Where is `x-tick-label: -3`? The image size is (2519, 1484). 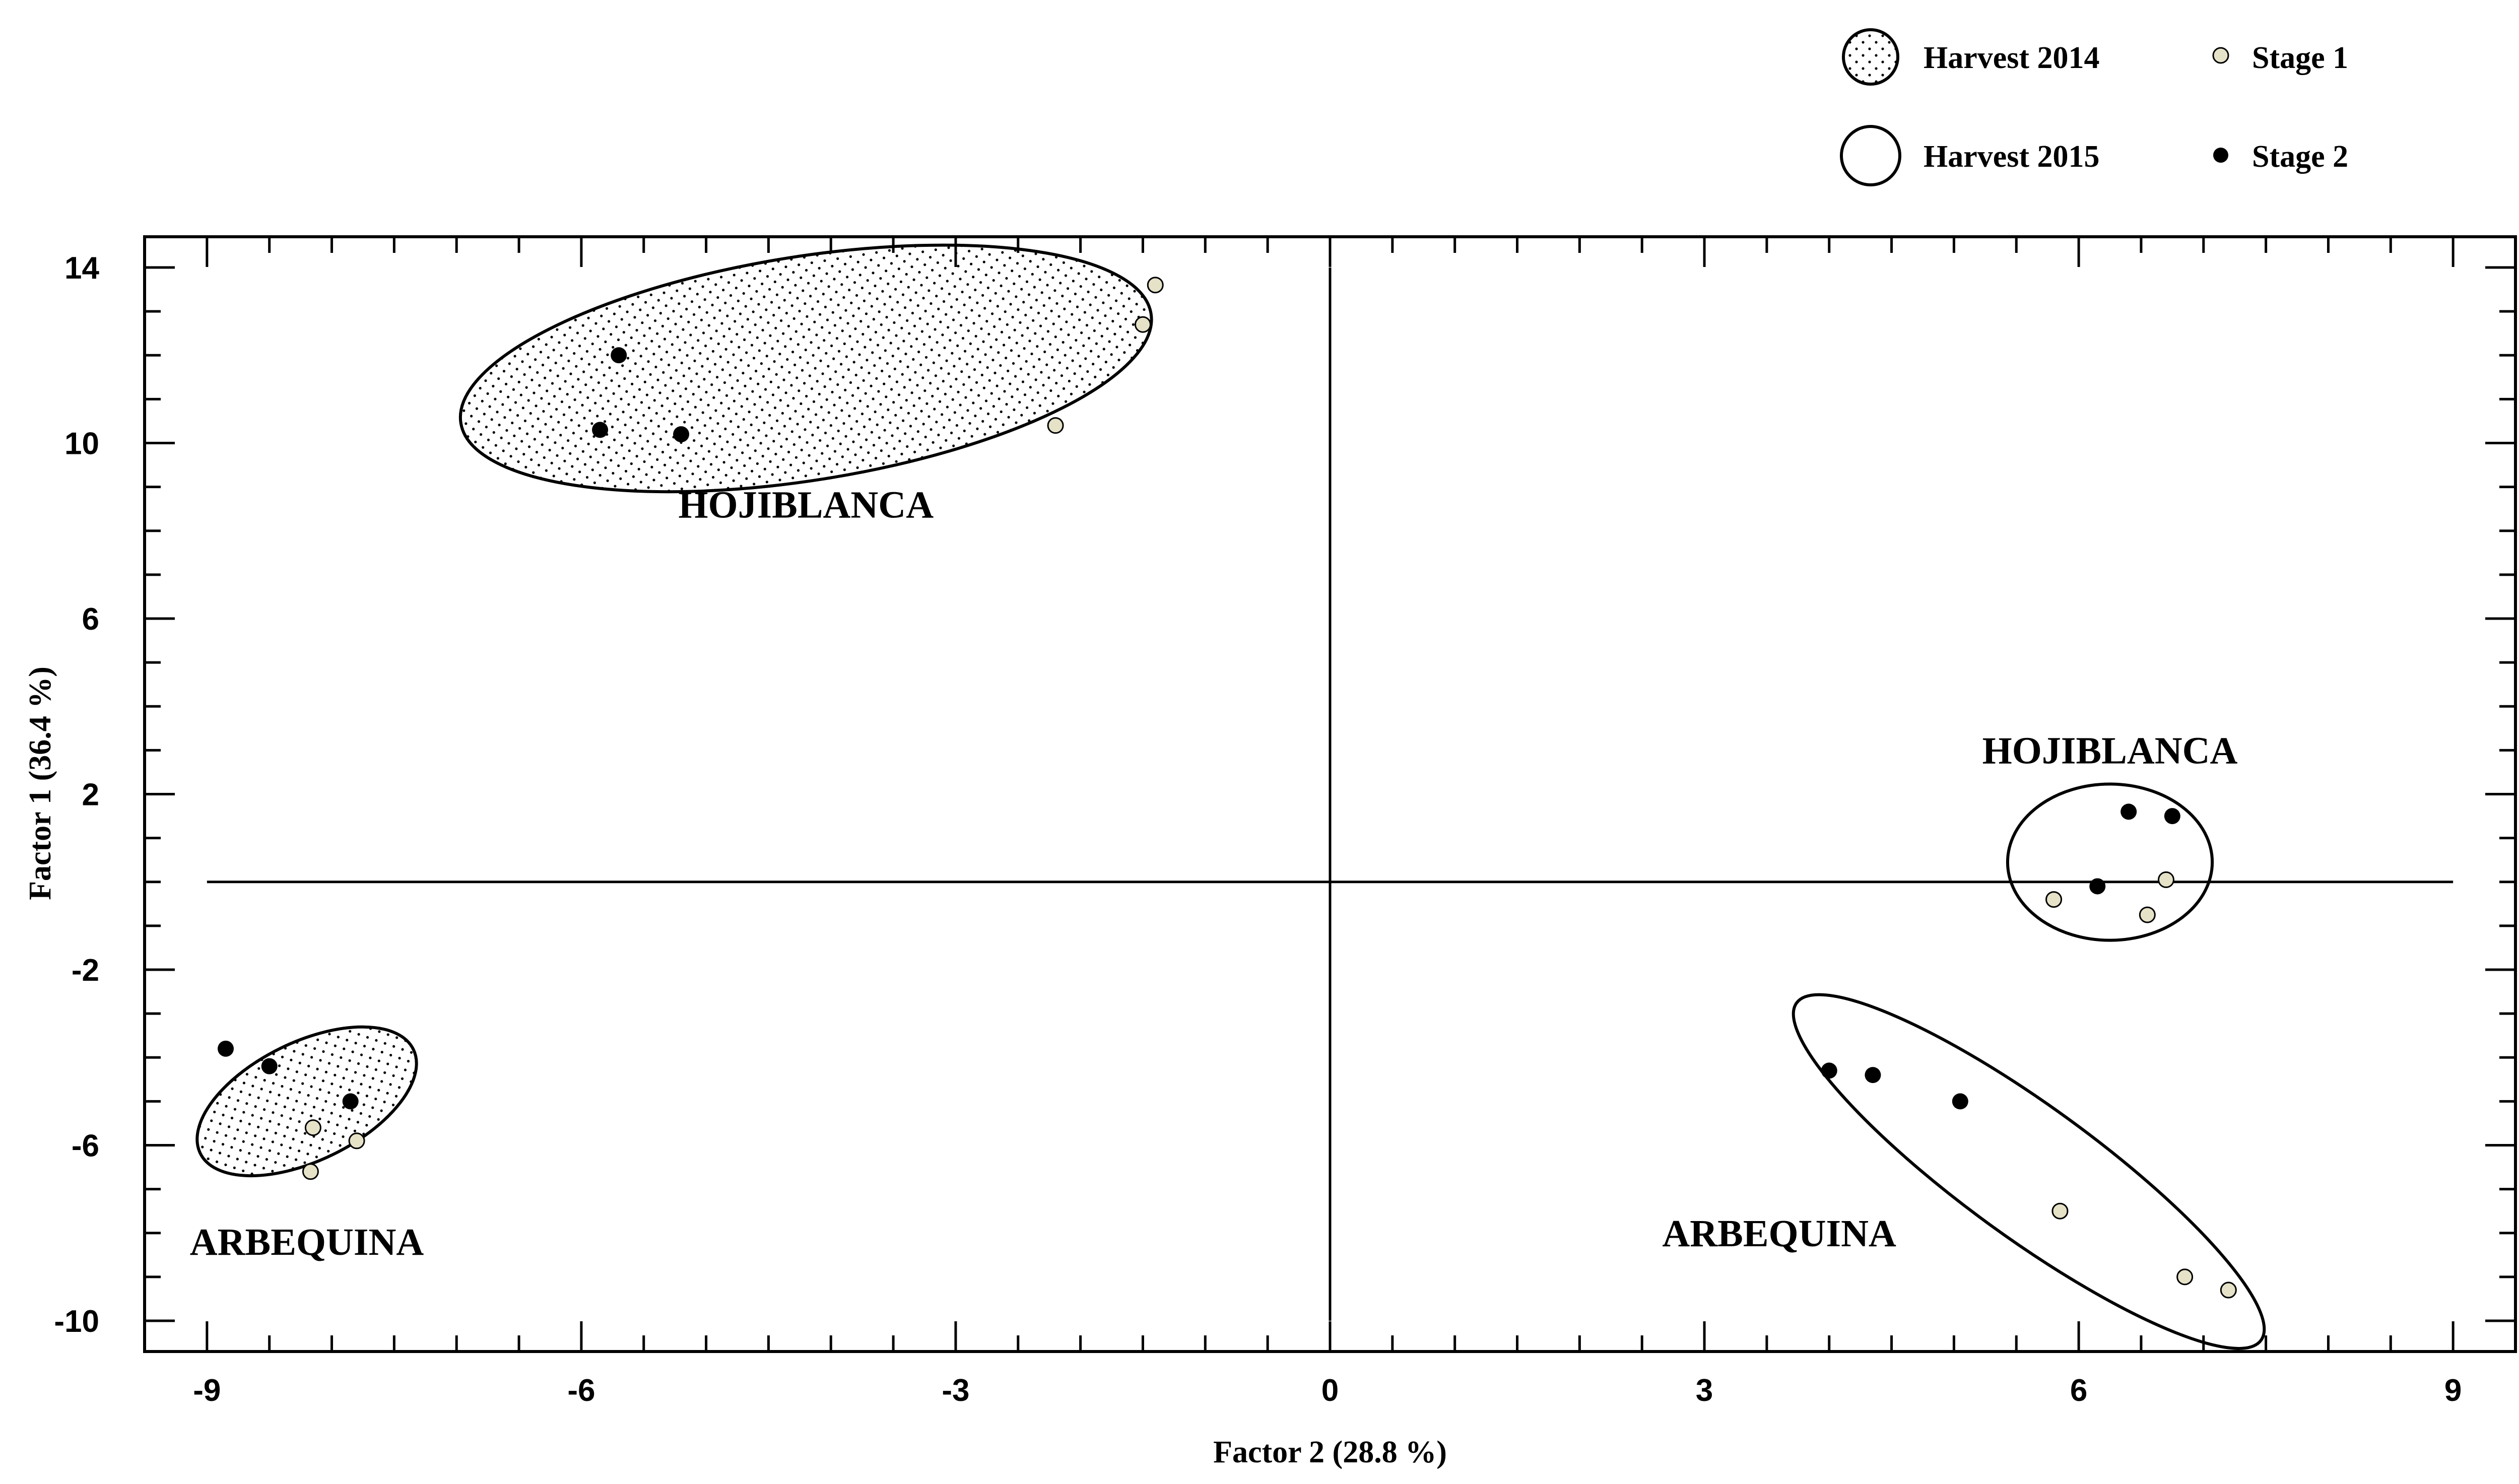 x-tick-label: -3 is located at coordinates (956, 1391).